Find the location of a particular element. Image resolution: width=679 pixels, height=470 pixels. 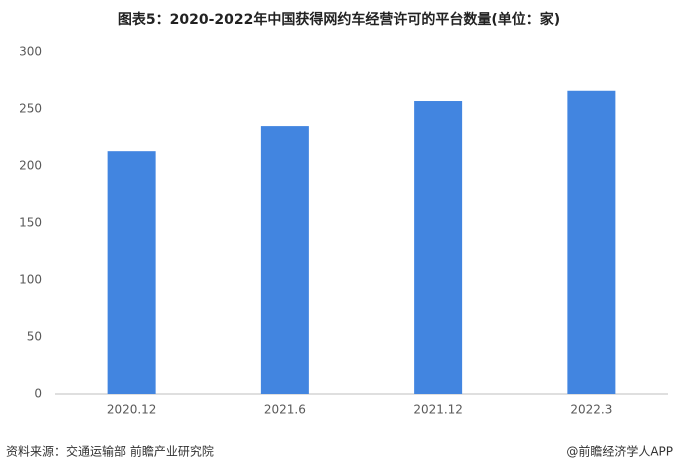

chart-title: 图表5：2020-2022年中国获得网约车经营许可的平台数量(单位：家) is located at coordinates (339, 19).